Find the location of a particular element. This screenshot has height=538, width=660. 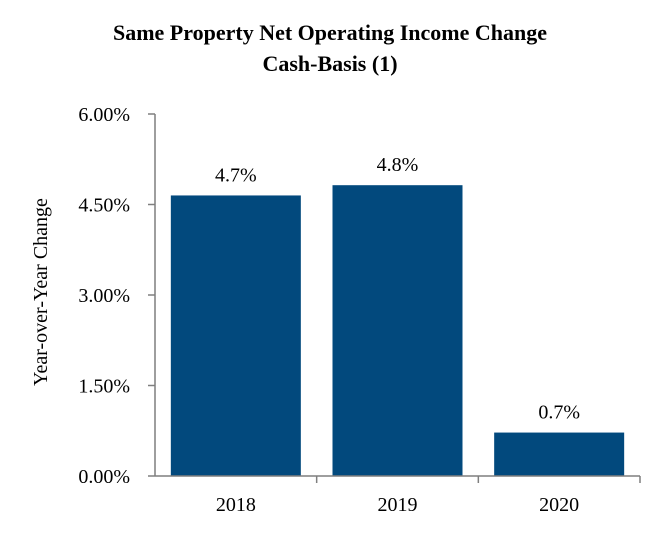

x-tick-label-2018: 2018 is located at coordinates (236, 505).